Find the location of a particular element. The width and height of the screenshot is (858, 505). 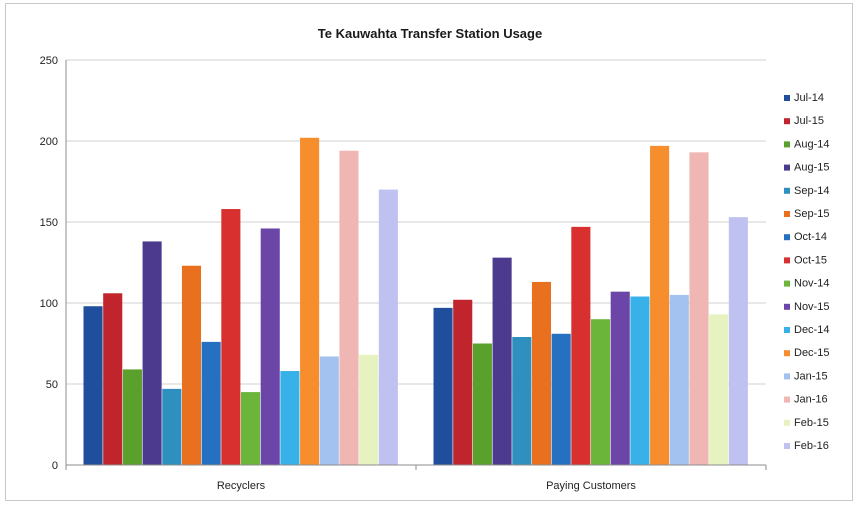

legend-label: Aug-15 is located at coordinates (811, 168).